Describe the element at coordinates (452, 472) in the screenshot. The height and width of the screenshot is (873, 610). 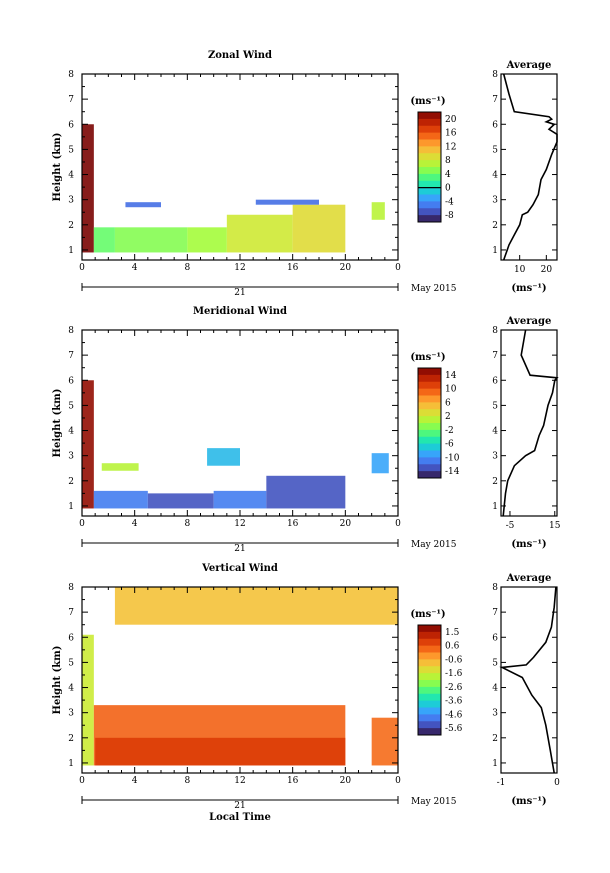
I see `colorbar-tick-label: -14` at that location.